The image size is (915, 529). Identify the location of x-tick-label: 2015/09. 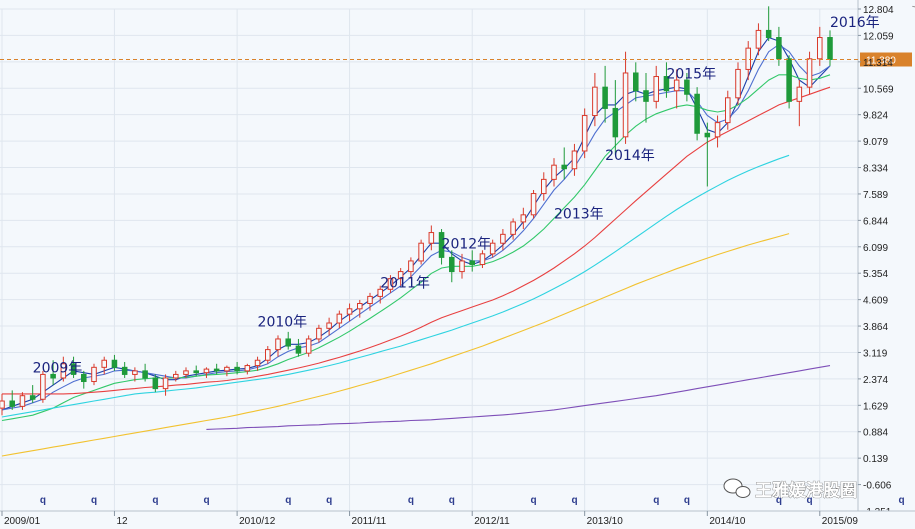
(840, 521).